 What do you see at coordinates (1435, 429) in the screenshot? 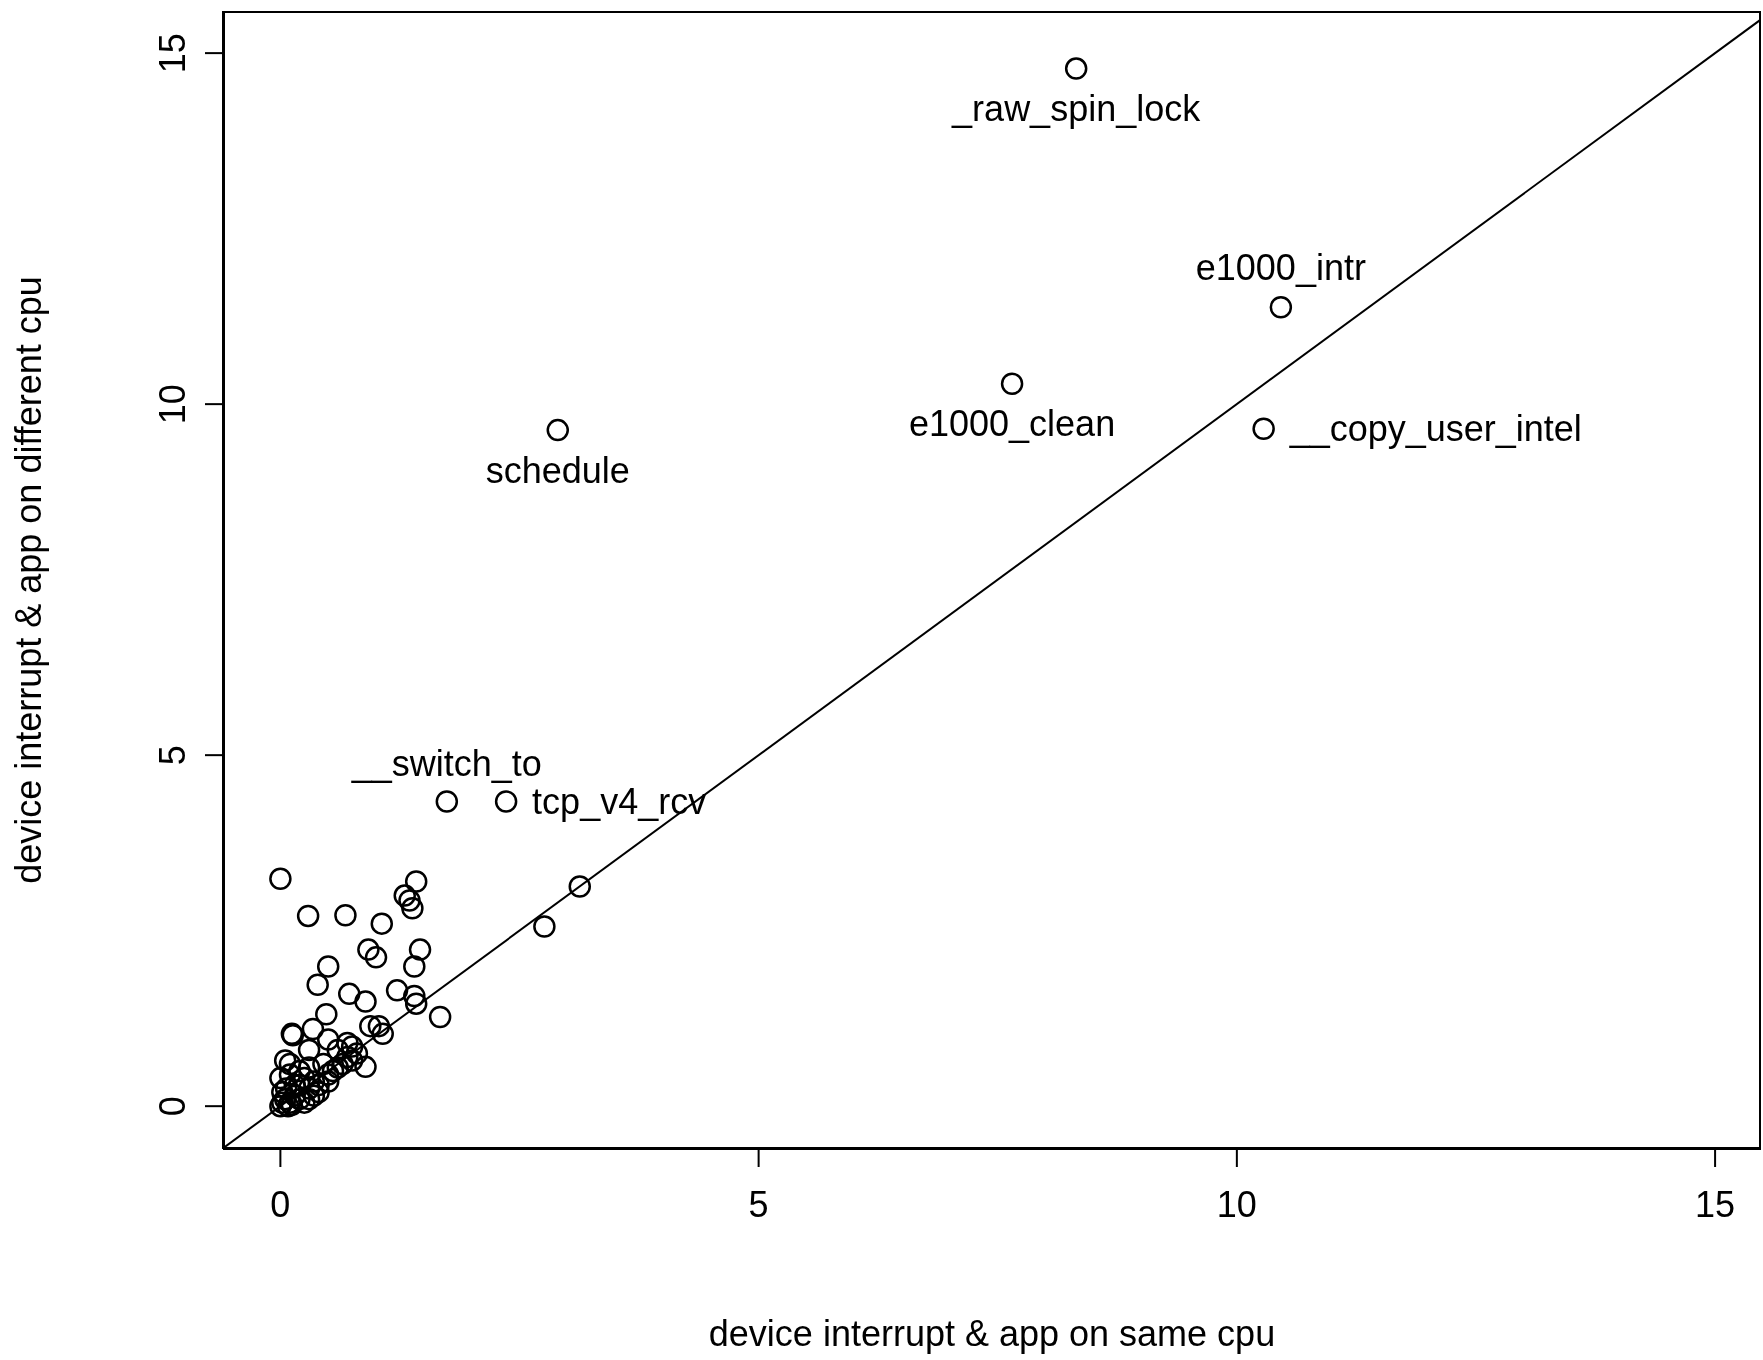
I see `annotation: __copy_user_intel` at bounding box center [1435, 429].